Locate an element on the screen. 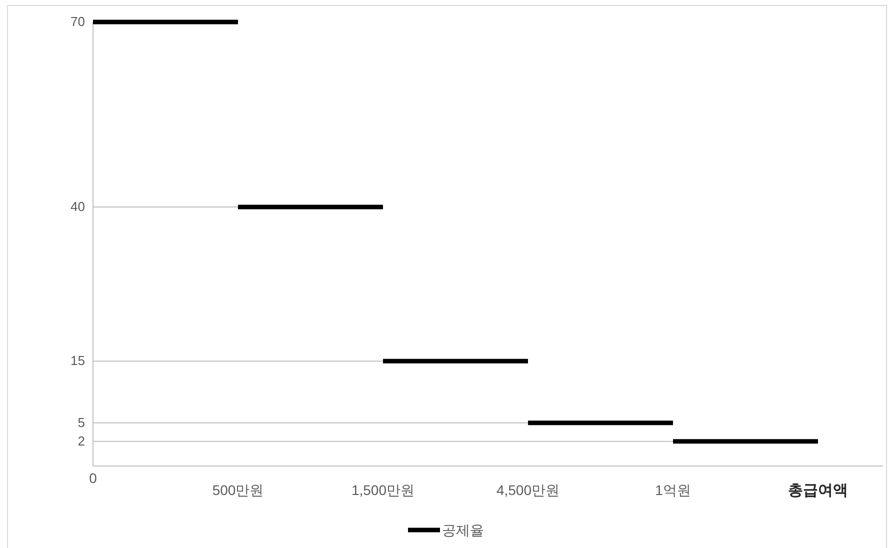  legend: 공제율 is located at coordinates (446, 530).